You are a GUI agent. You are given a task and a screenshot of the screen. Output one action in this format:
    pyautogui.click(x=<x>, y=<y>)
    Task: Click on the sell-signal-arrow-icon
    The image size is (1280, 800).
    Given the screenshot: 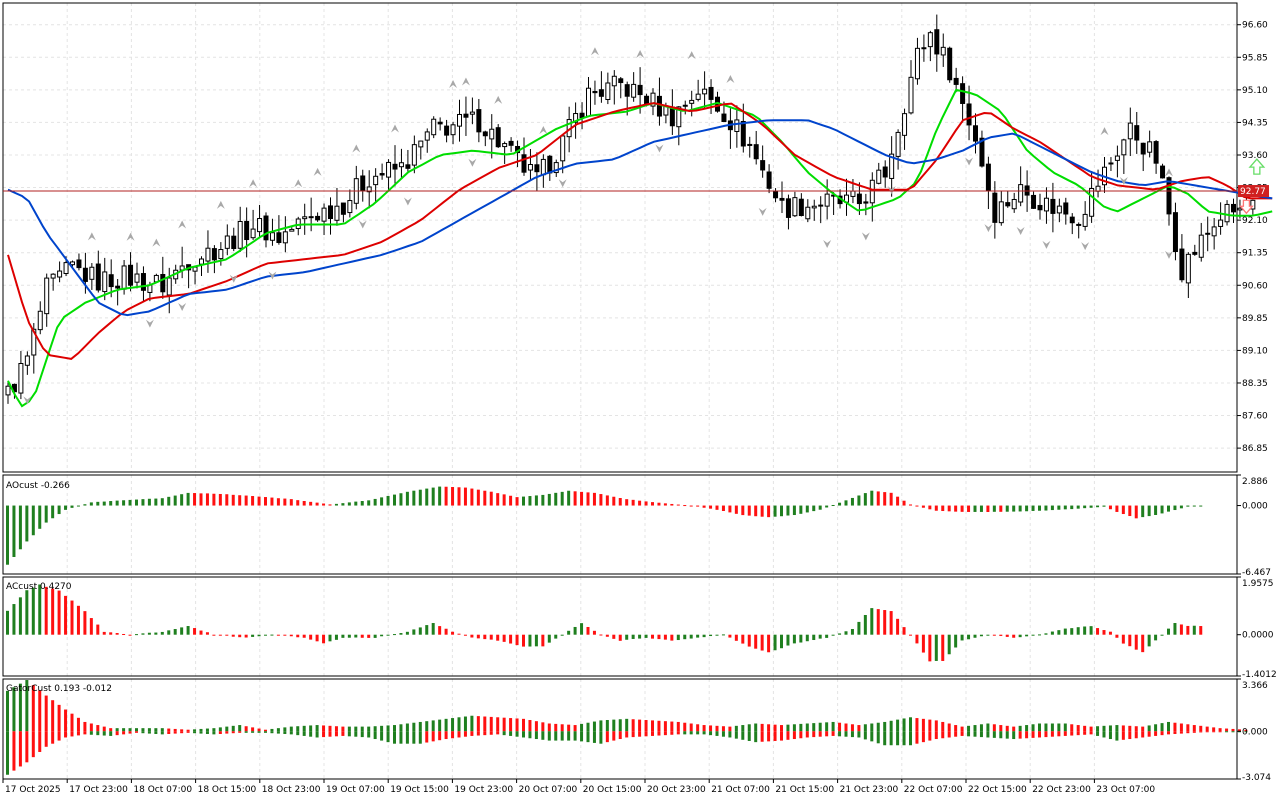 What is the action you would take?
    pyautogui.click(x=1246, y=207)
    